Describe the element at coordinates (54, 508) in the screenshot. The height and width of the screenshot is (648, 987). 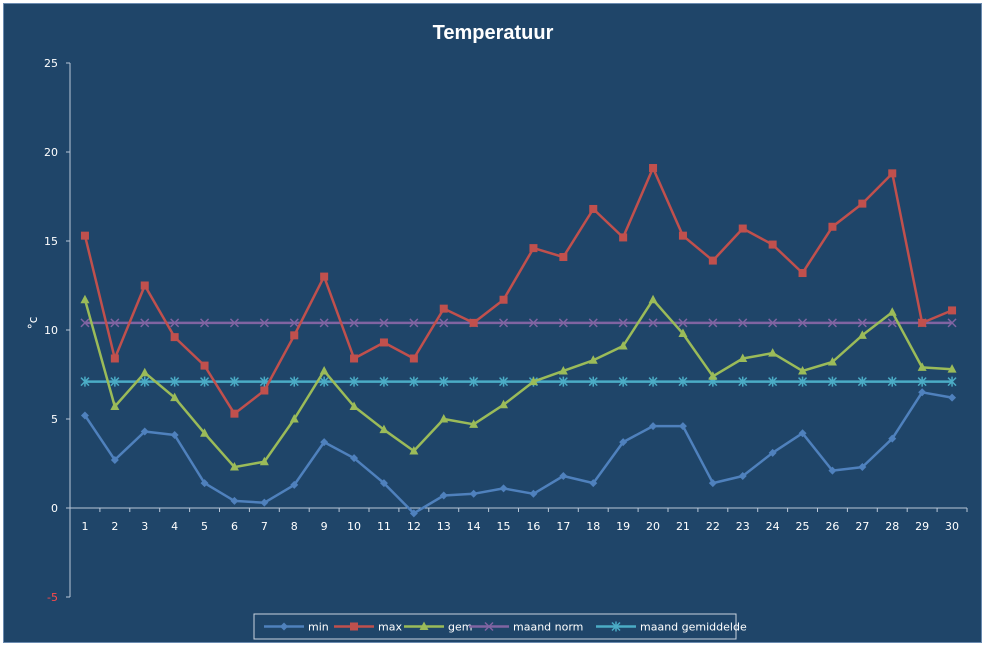
I see `y-tick-label: 0` at that location.